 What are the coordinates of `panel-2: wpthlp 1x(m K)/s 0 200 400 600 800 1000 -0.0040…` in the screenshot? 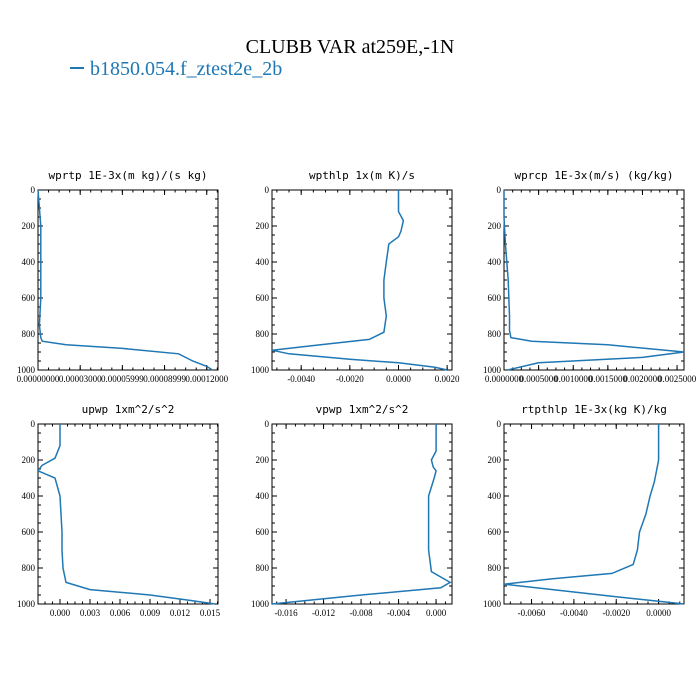 It's located at (355, 276).